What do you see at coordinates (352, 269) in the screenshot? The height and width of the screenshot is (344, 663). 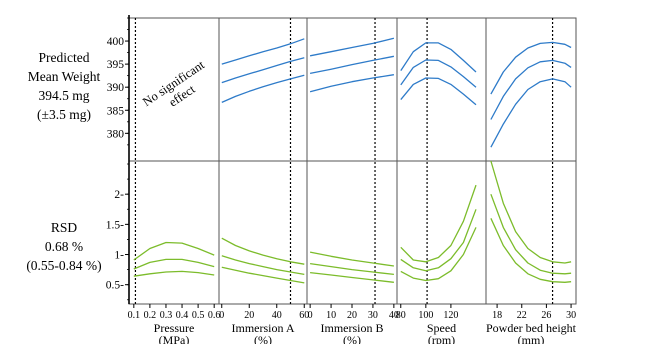 I see `immersion_b-rsd-predicted-line` at bounding box center [352, 269].